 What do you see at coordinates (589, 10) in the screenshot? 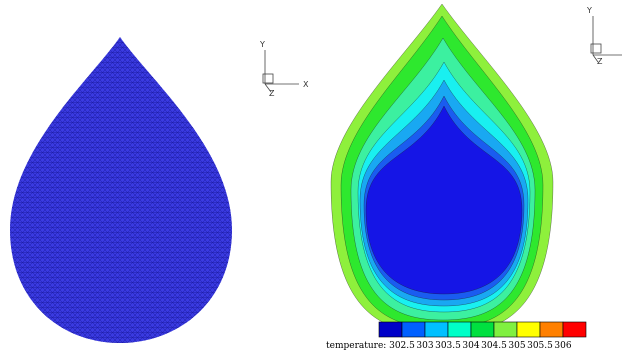
I see `y-axis-label-right: Y` at bounding box center [589, 10].